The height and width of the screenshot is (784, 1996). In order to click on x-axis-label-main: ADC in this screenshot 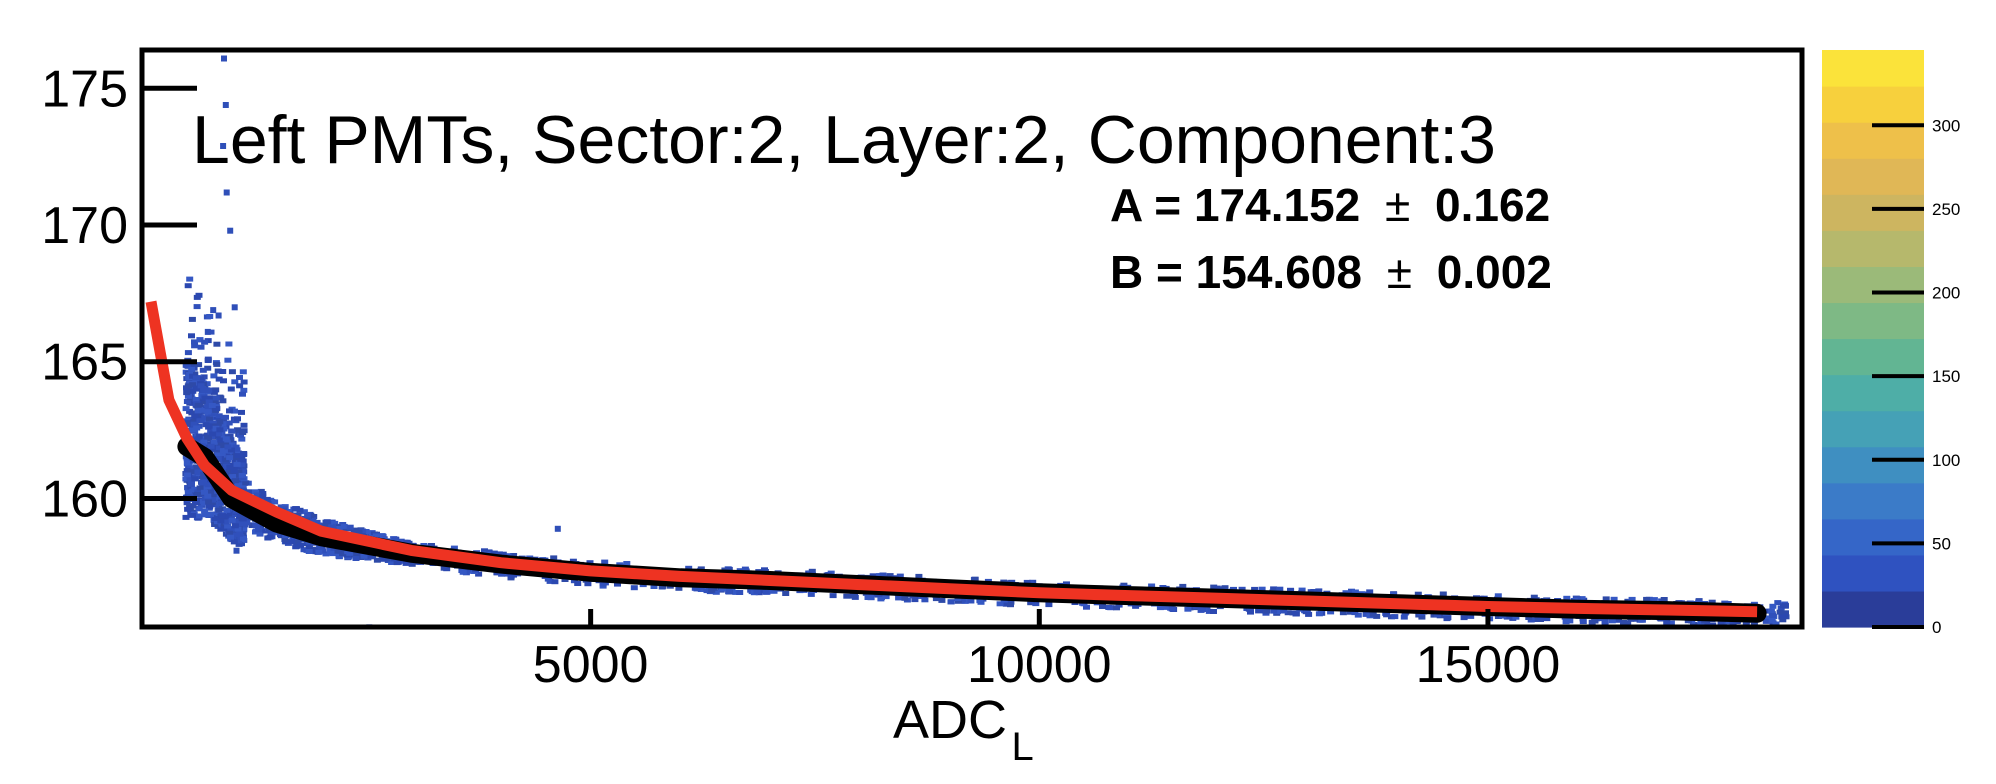, I will do `click(950, 720)`.